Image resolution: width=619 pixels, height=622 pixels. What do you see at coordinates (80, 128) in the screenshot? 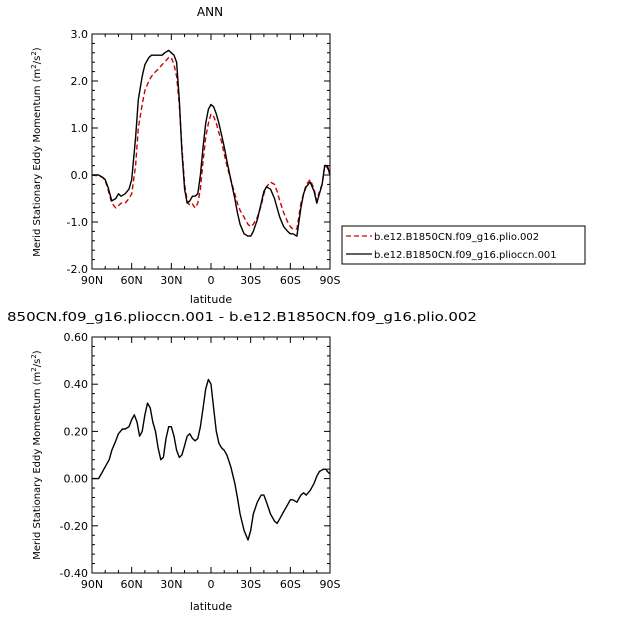
I see `top-y-tick-label: 1.0` at bounding box center [80, 128].